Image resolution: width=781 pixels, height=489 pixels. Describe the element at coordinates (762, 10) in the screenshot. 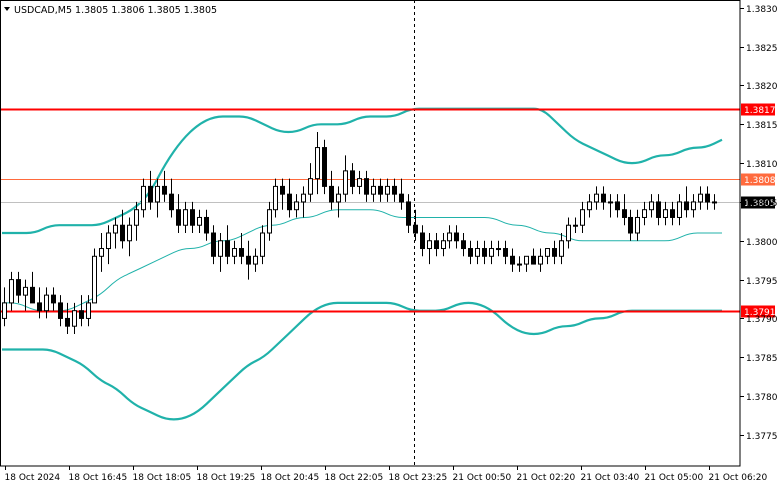

I see `y-tick-label-1.3830: 1.3830` at that location.